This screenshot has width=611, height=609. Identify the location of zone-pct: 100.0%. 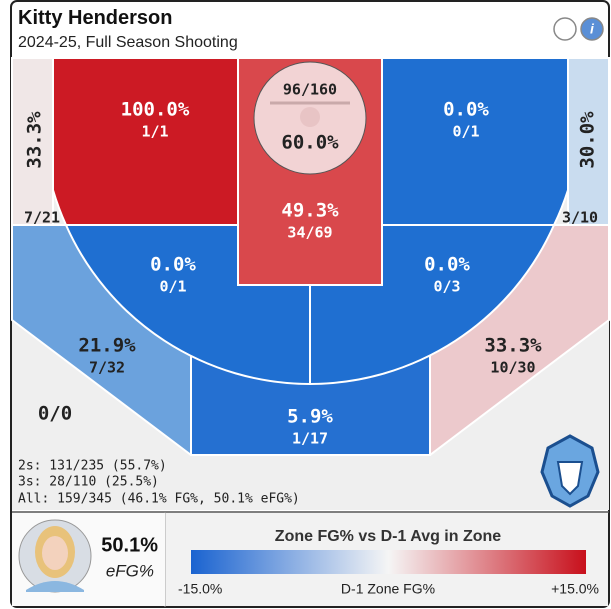
(155, 110).